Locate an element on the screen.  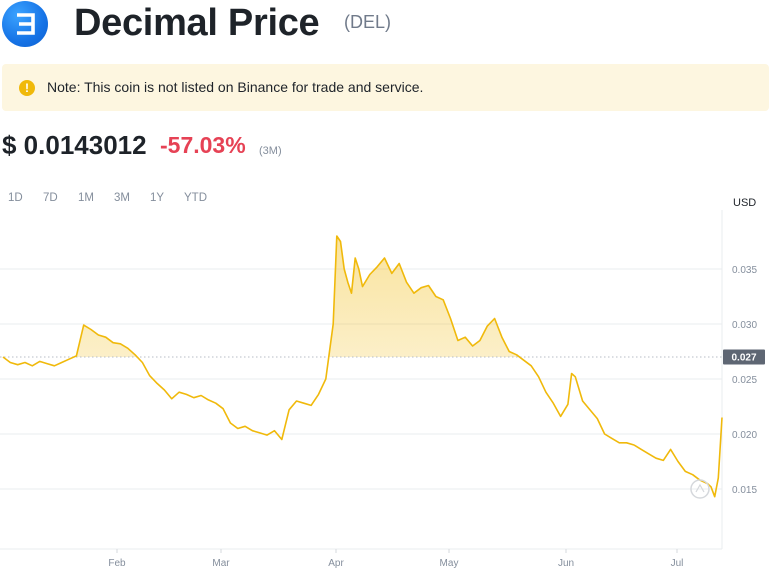
x-axis: Feb Mar Apr May Jun Jul is located at coordinates (395, 559).